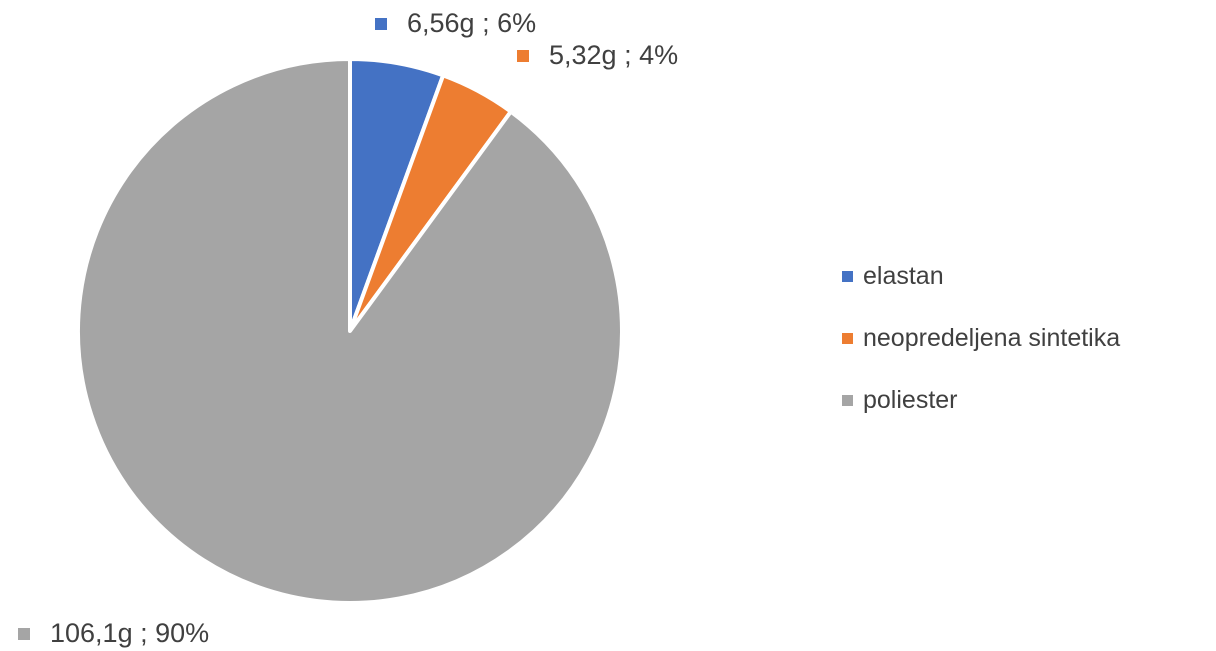  What do you see at coordinates (847, 400) in the screenshot?
I see `legend-swatch-poliester` at bounding box center [847, 400].